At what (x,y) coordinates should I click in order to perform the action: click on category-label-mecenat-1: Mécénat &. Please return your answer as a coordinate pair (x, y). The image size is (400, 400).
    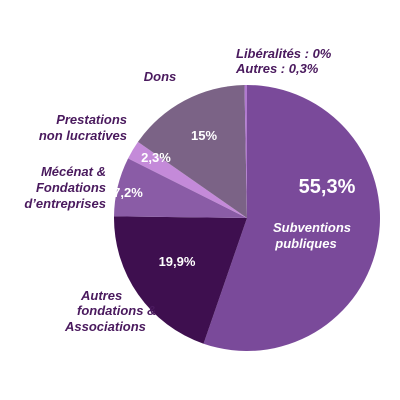
    Looking at the image, I should click on (73, 171).